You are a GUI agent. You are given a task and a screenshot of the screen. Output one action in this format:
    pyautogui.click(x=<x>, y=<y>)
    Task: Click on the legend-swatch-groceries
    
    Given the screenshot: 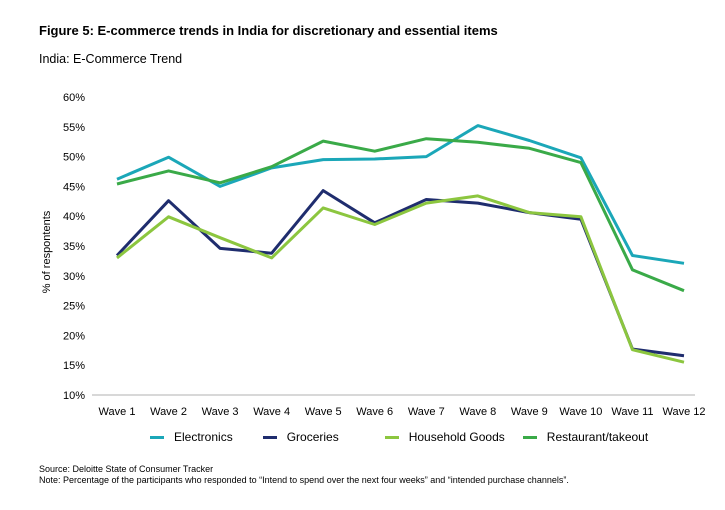 What is the action you would take?
    pyautogui.click(x=269, y=437)
    